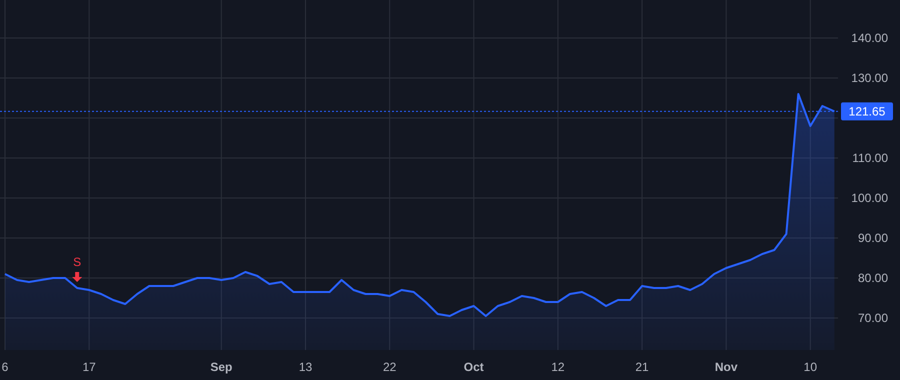  What do you see at coordinates (305, 367) in the screenshot?
I see `x-tick-label: 13` at bounding box center [305, 367].